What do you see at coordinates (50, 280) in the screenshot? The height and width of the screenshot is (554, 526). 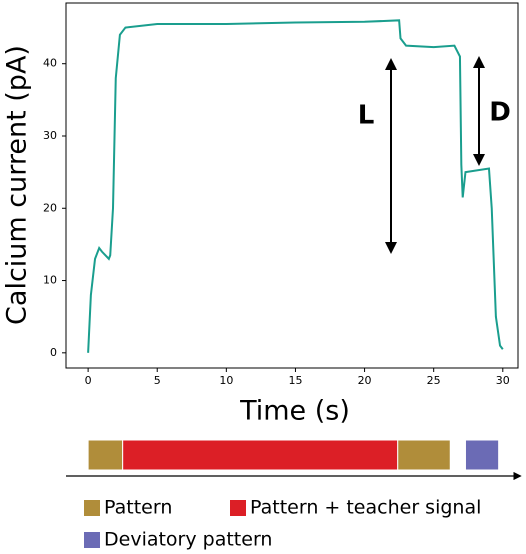 I see `y-tick-label: 10` at bounding box center [50, 280].